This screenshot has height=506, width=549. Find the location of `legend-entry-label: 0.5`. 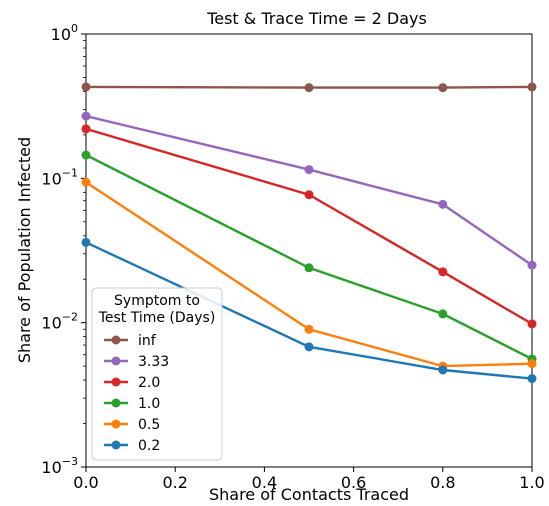

legend-entry-label: 0.5 is located at coordinates (149, 425).